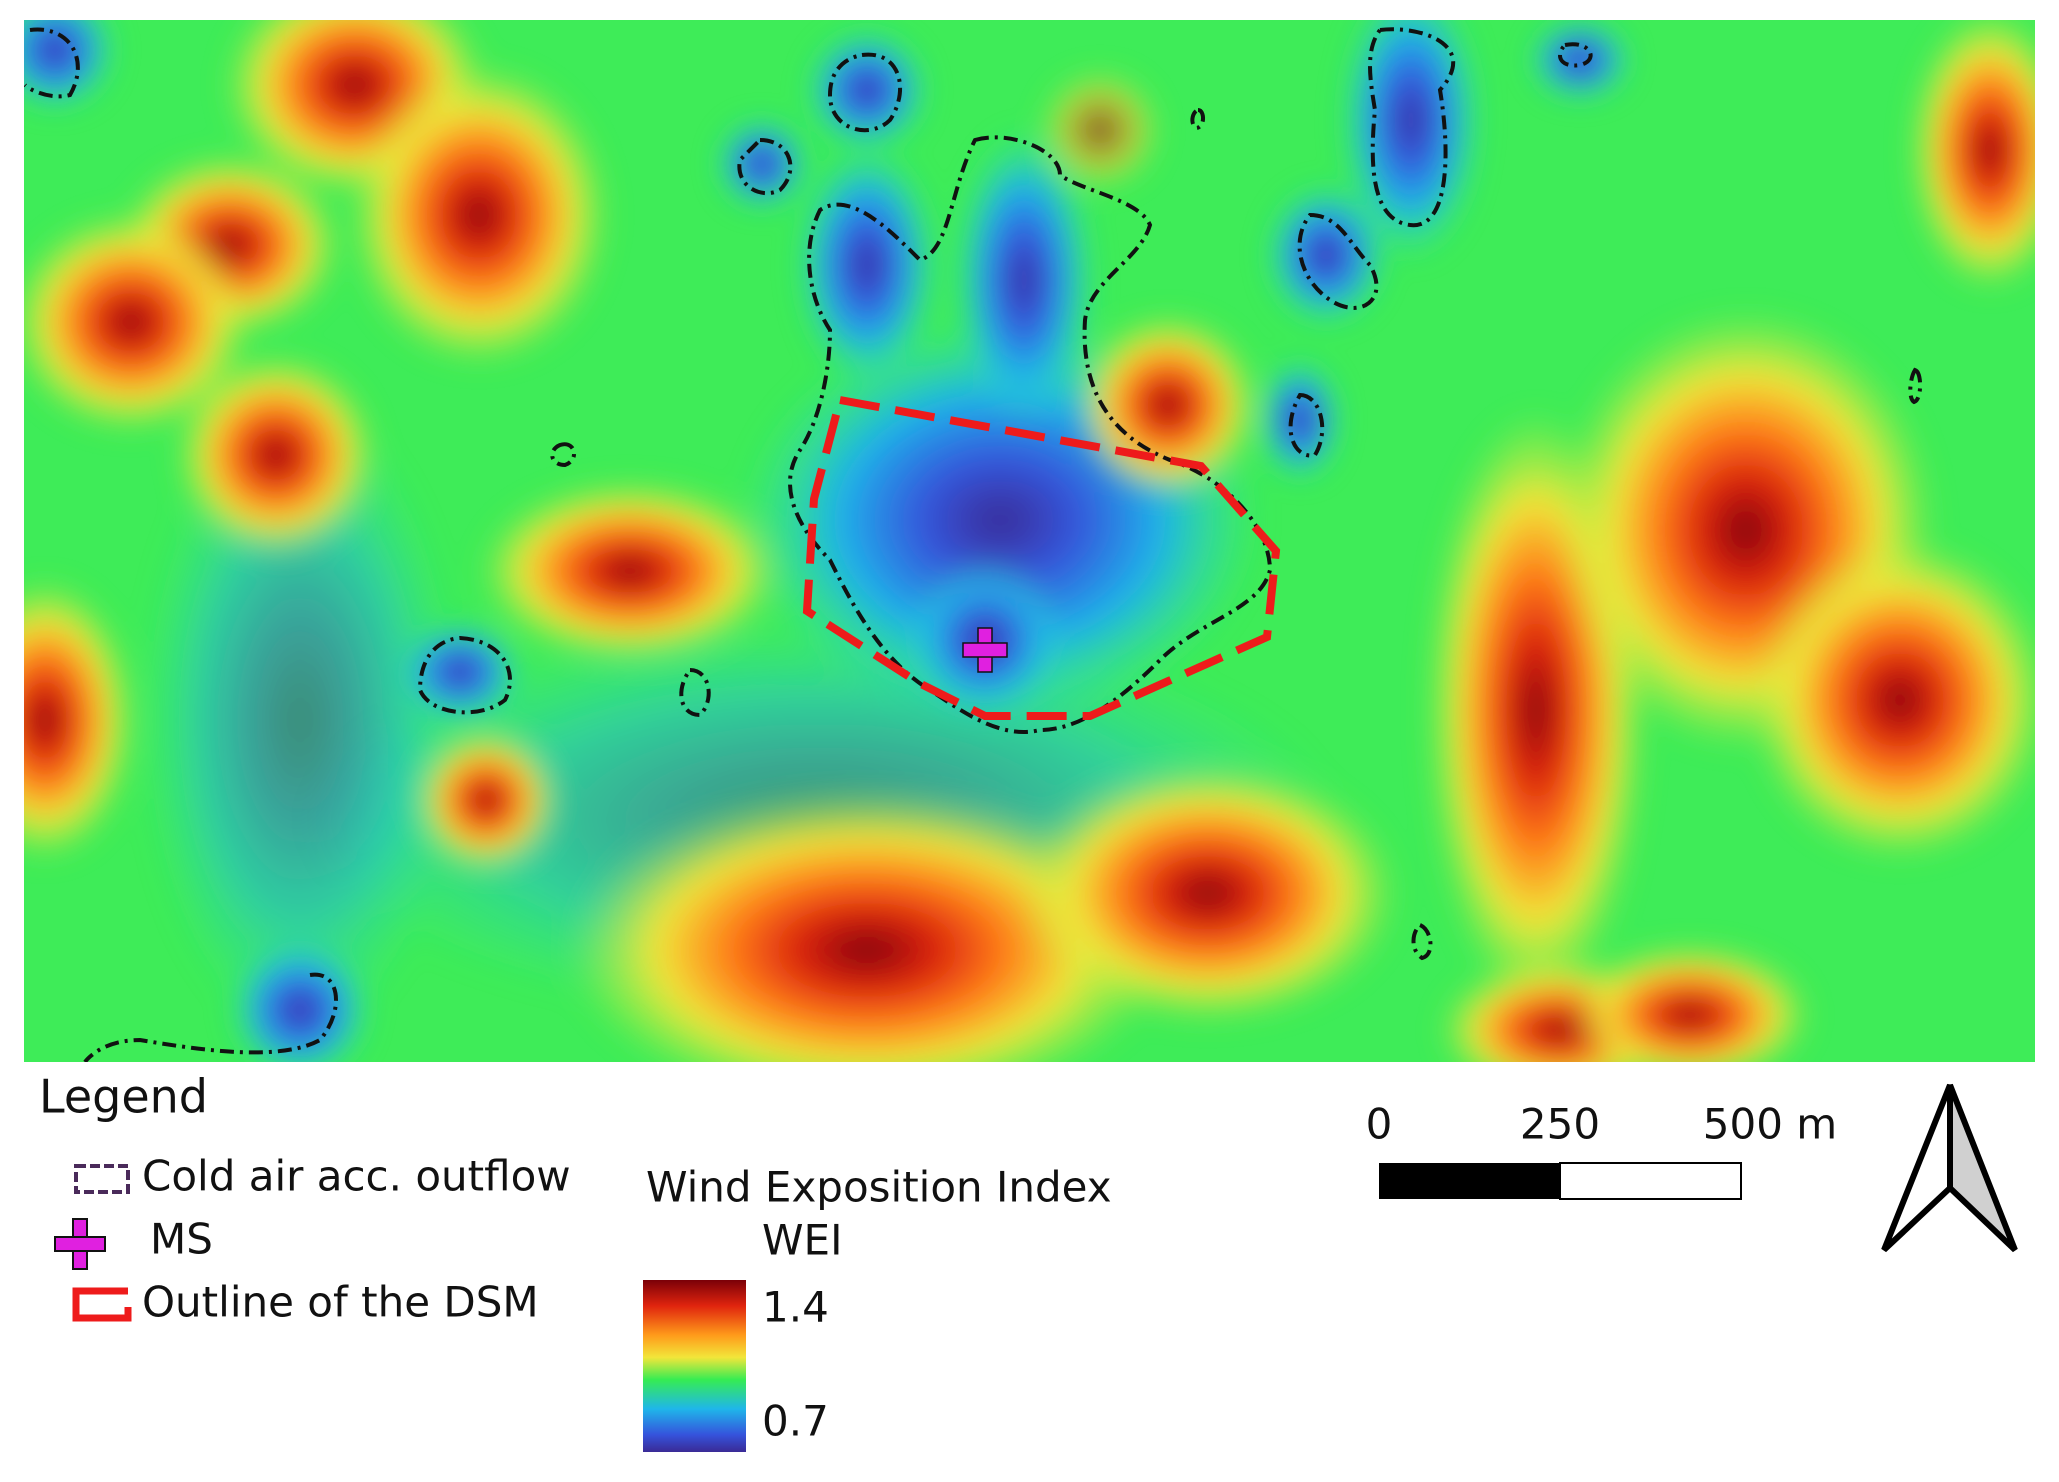  Describe the element at coordinates (985, 650) in the screenshot. I see `ms-marker` at that location.